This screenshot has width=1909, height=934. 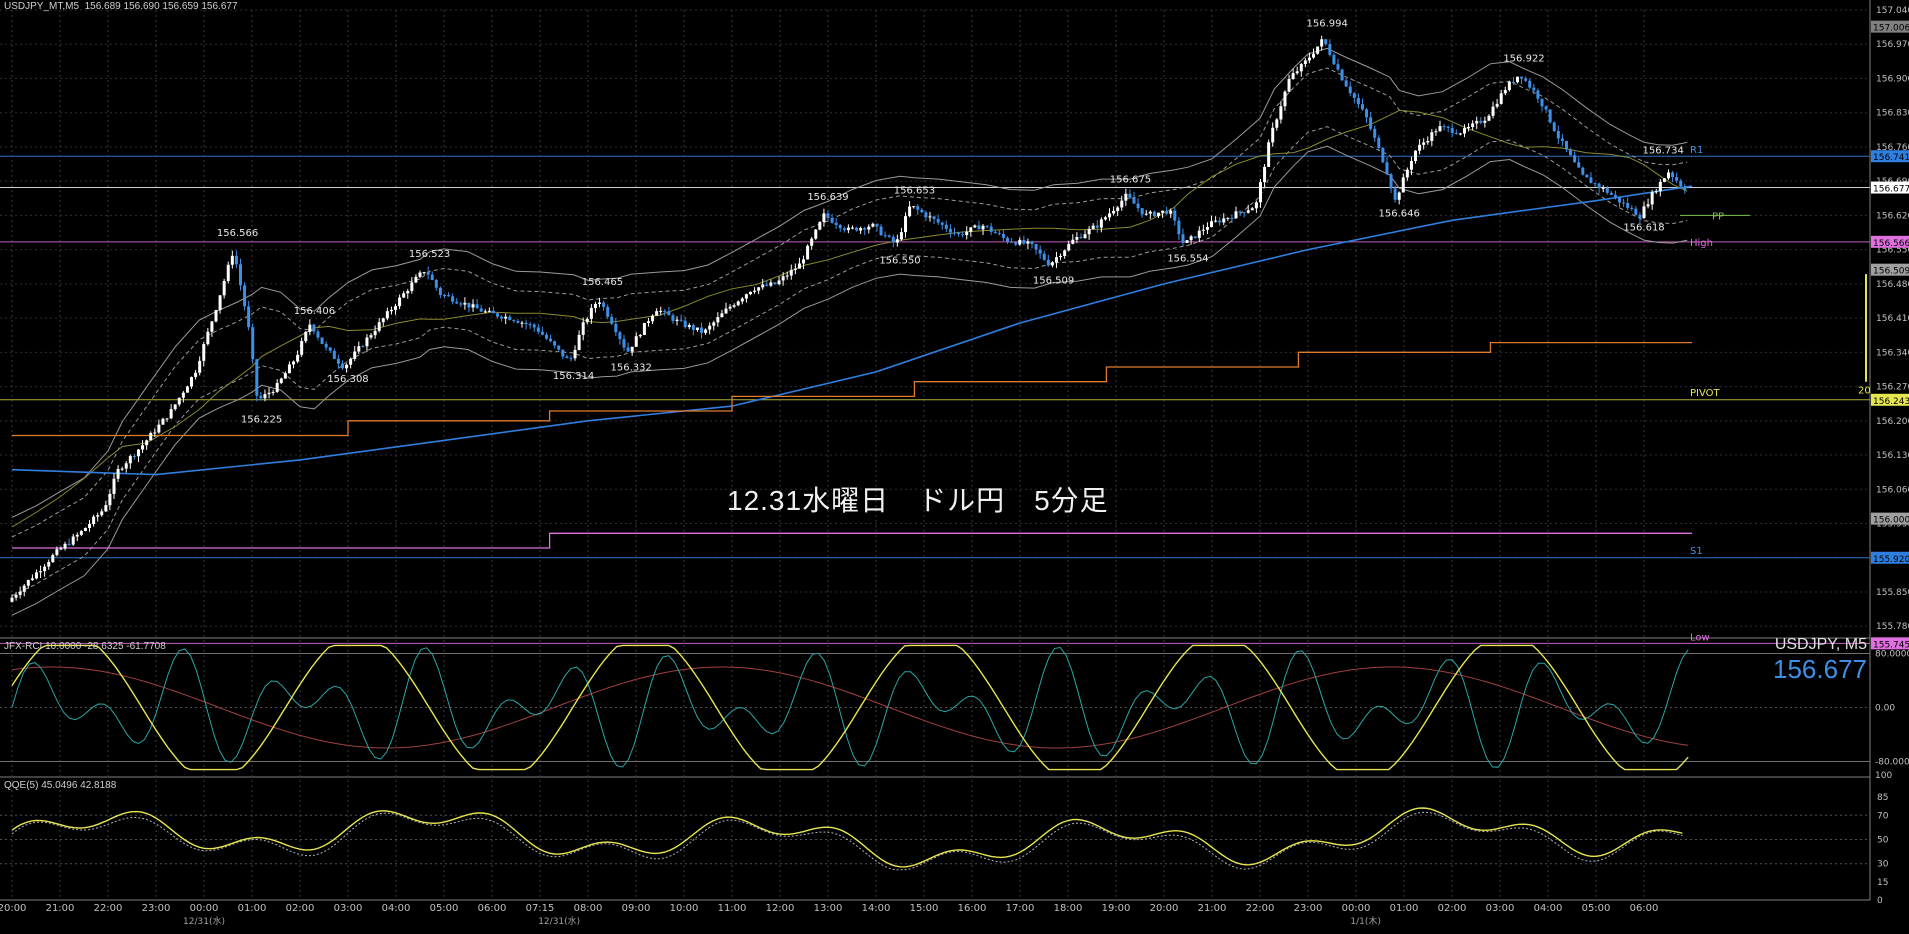 I want to click on symbol-label: USDJPY, M5, so click(x=1820, y=644).